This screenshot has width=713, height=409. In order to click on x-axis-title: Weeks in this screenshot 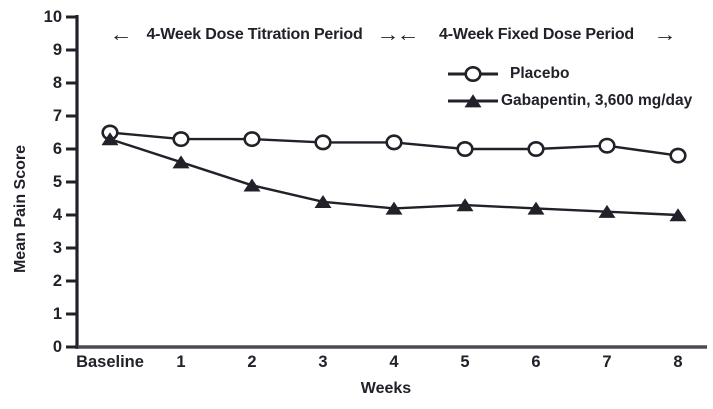, I will do `click(386, 388)`.